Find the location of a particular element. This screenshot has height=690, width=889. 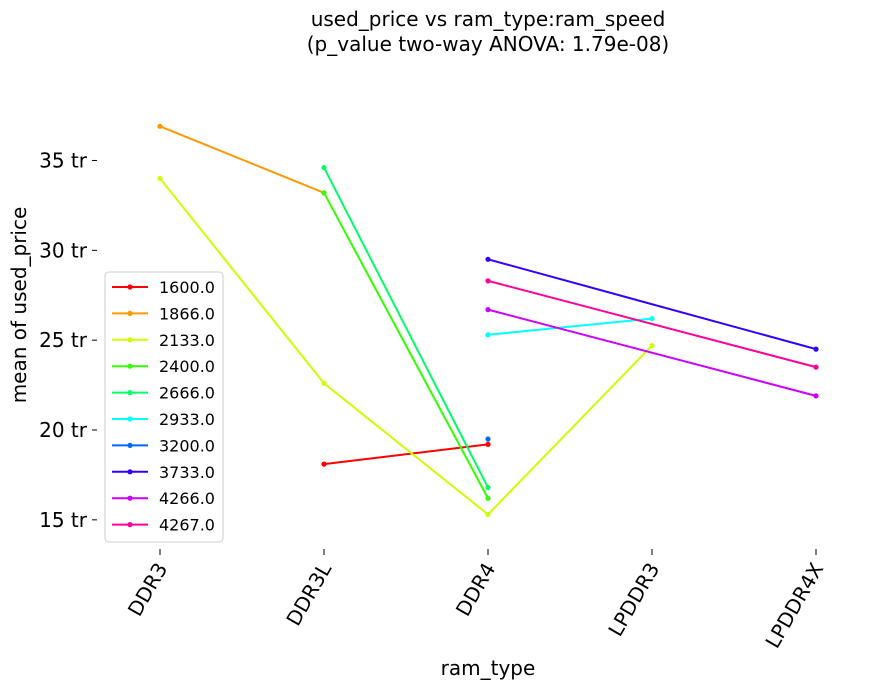

x-axis-label: ram_type is located at coordinates (488, 668).